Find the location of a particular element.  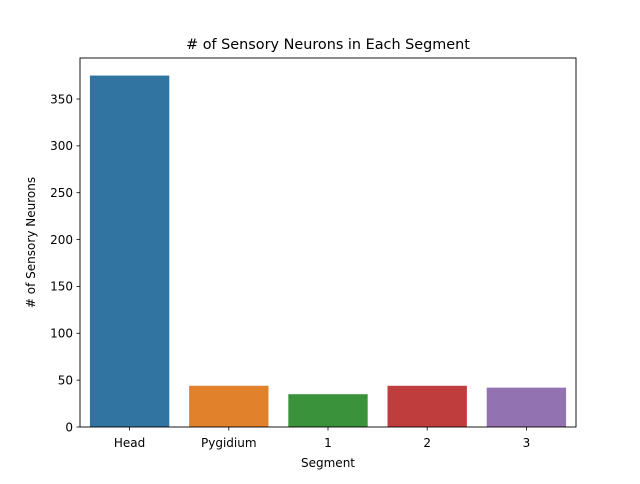

x-axis-label: Segment is located at coordinates (328, 463).